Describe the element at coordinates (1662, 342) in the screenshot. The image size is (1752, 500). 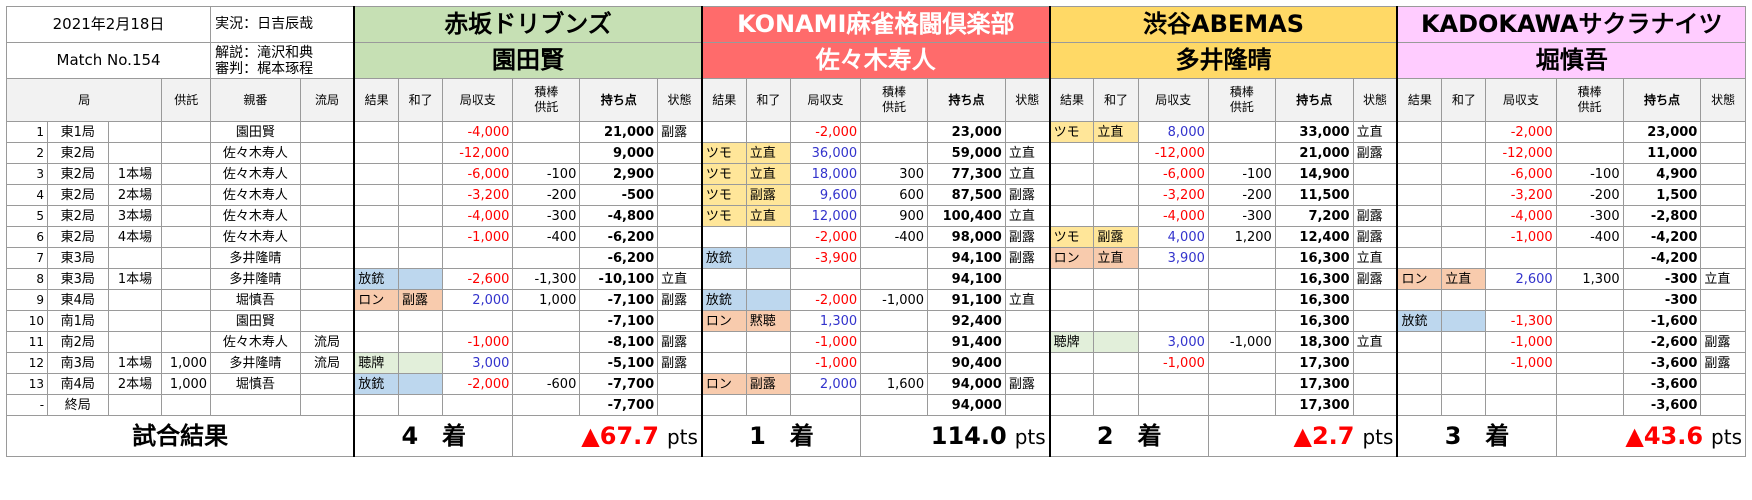
I see `mochiten-cell: -2,600` at that location.